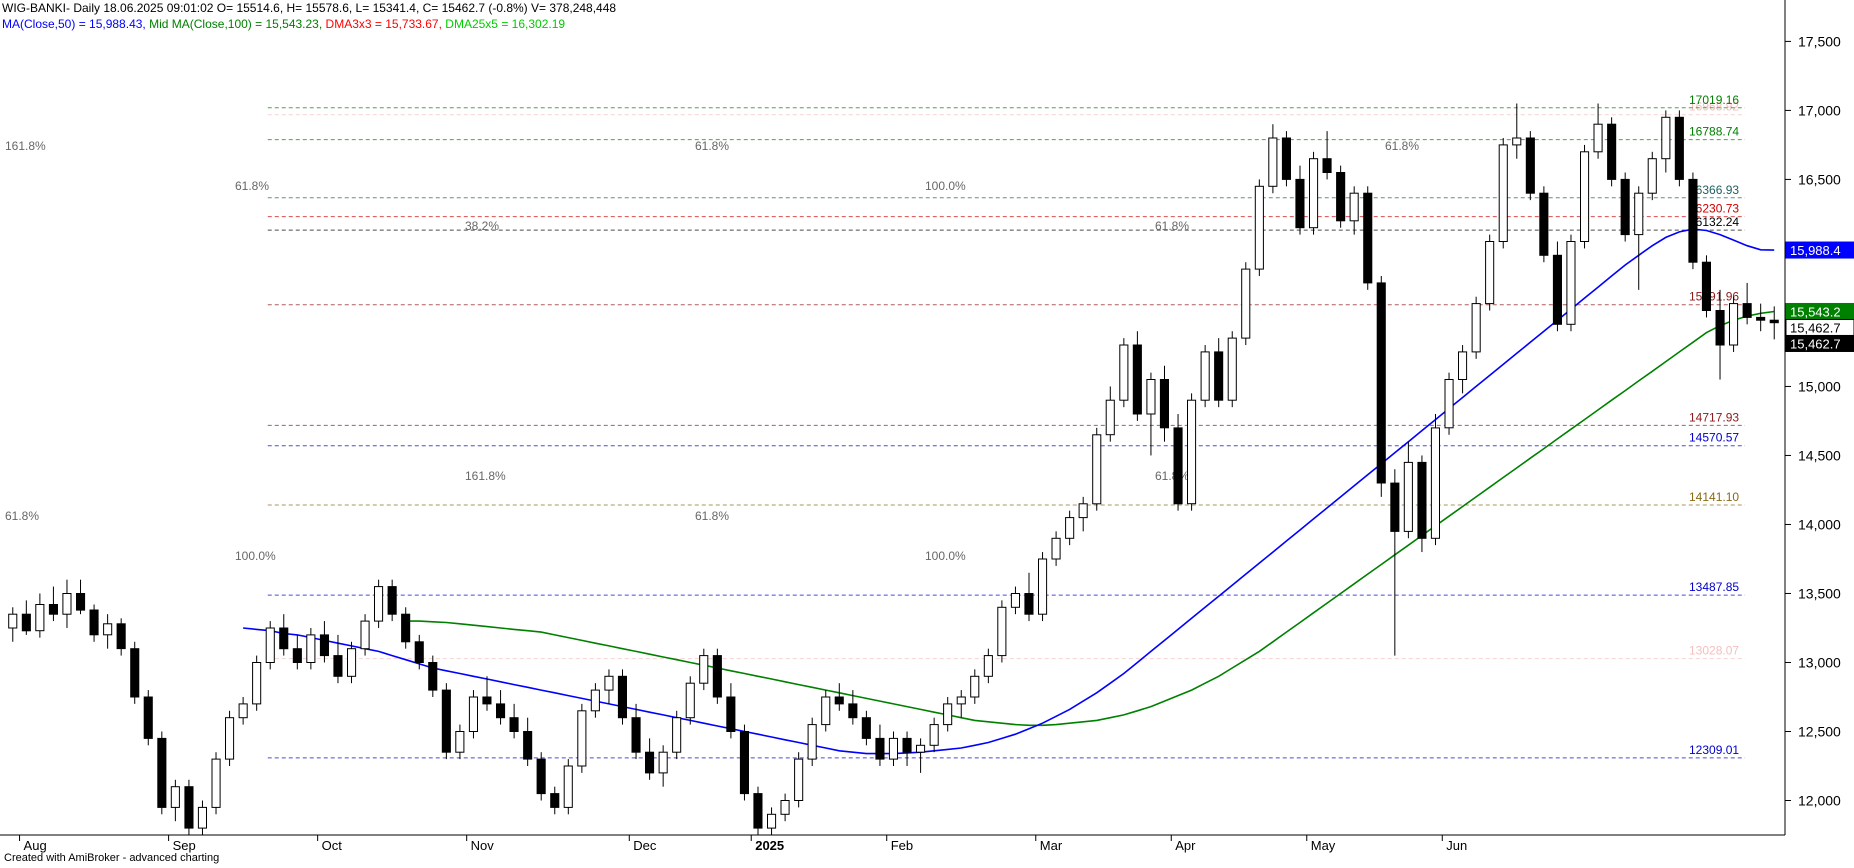  What do you see at coordinates (184, 845) in the screenshot?
I see `x-tick-label: Sep` at bounding box center [184, 845].